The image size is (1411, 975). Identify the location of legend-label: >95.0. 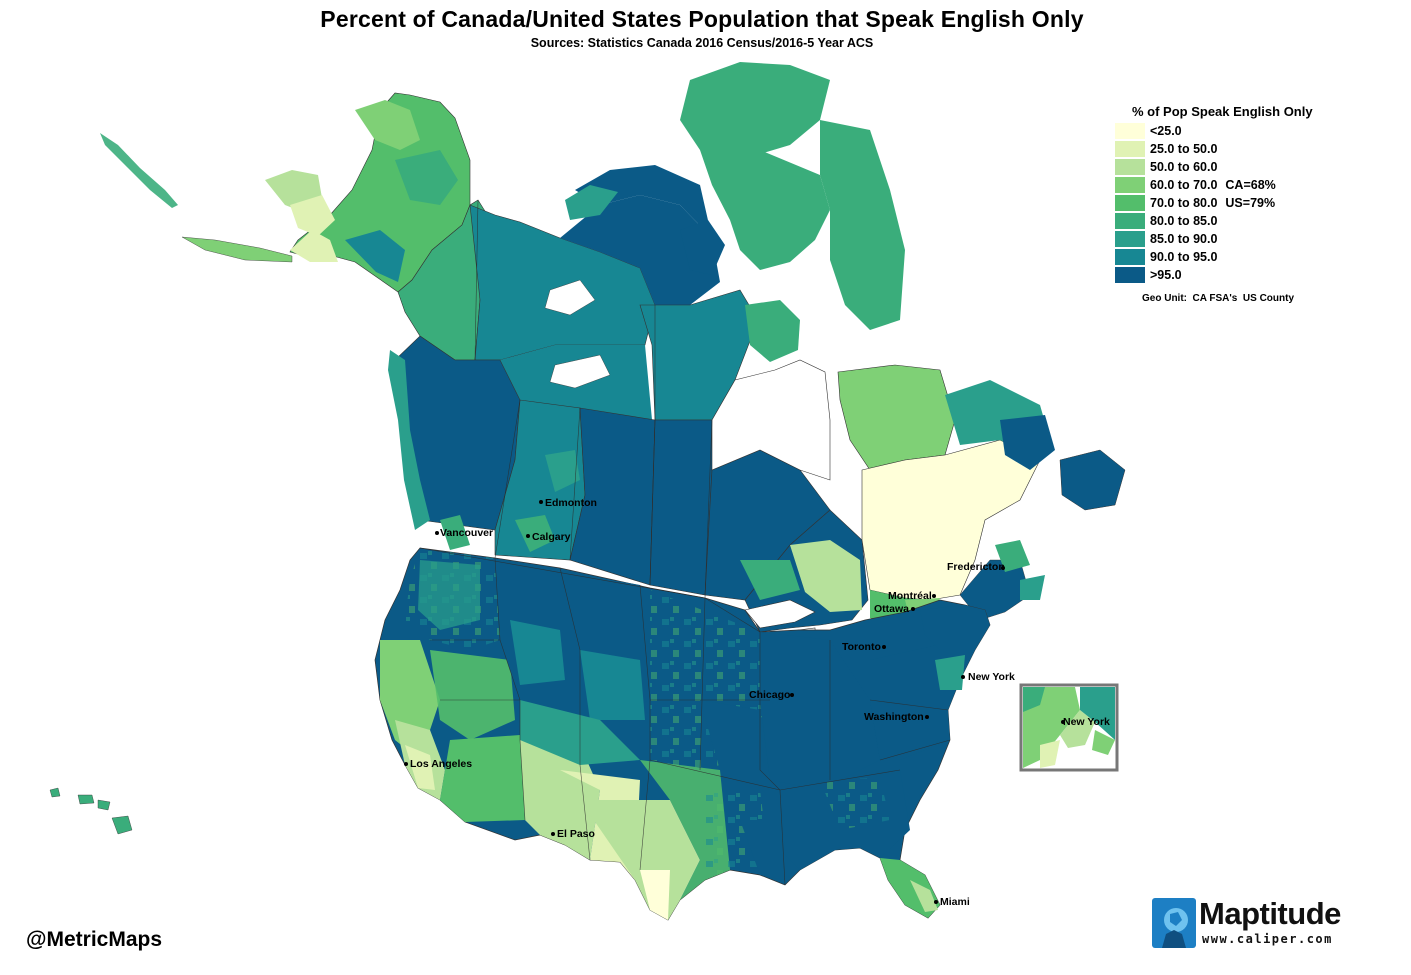
(1166, 275).